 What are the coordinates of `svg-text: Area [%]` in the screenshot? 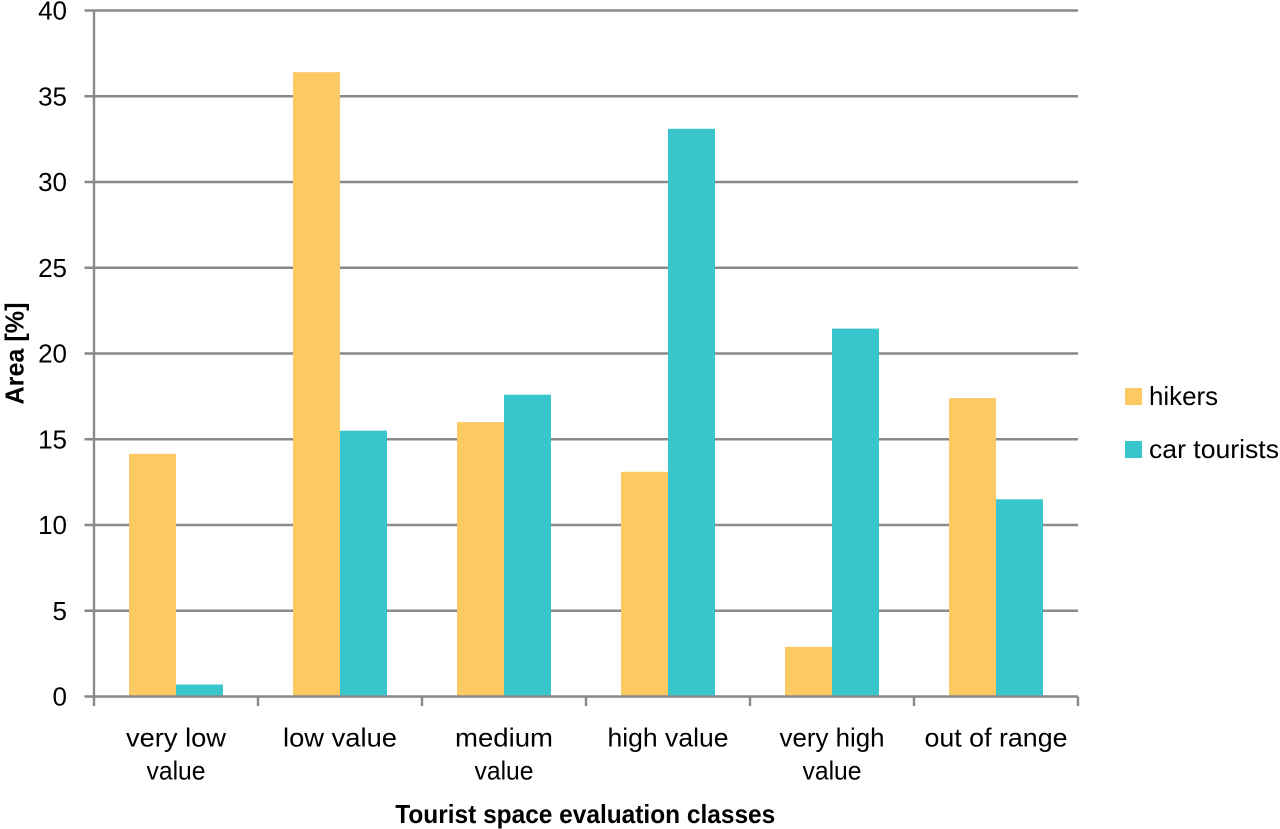 It's located at (15, 354).